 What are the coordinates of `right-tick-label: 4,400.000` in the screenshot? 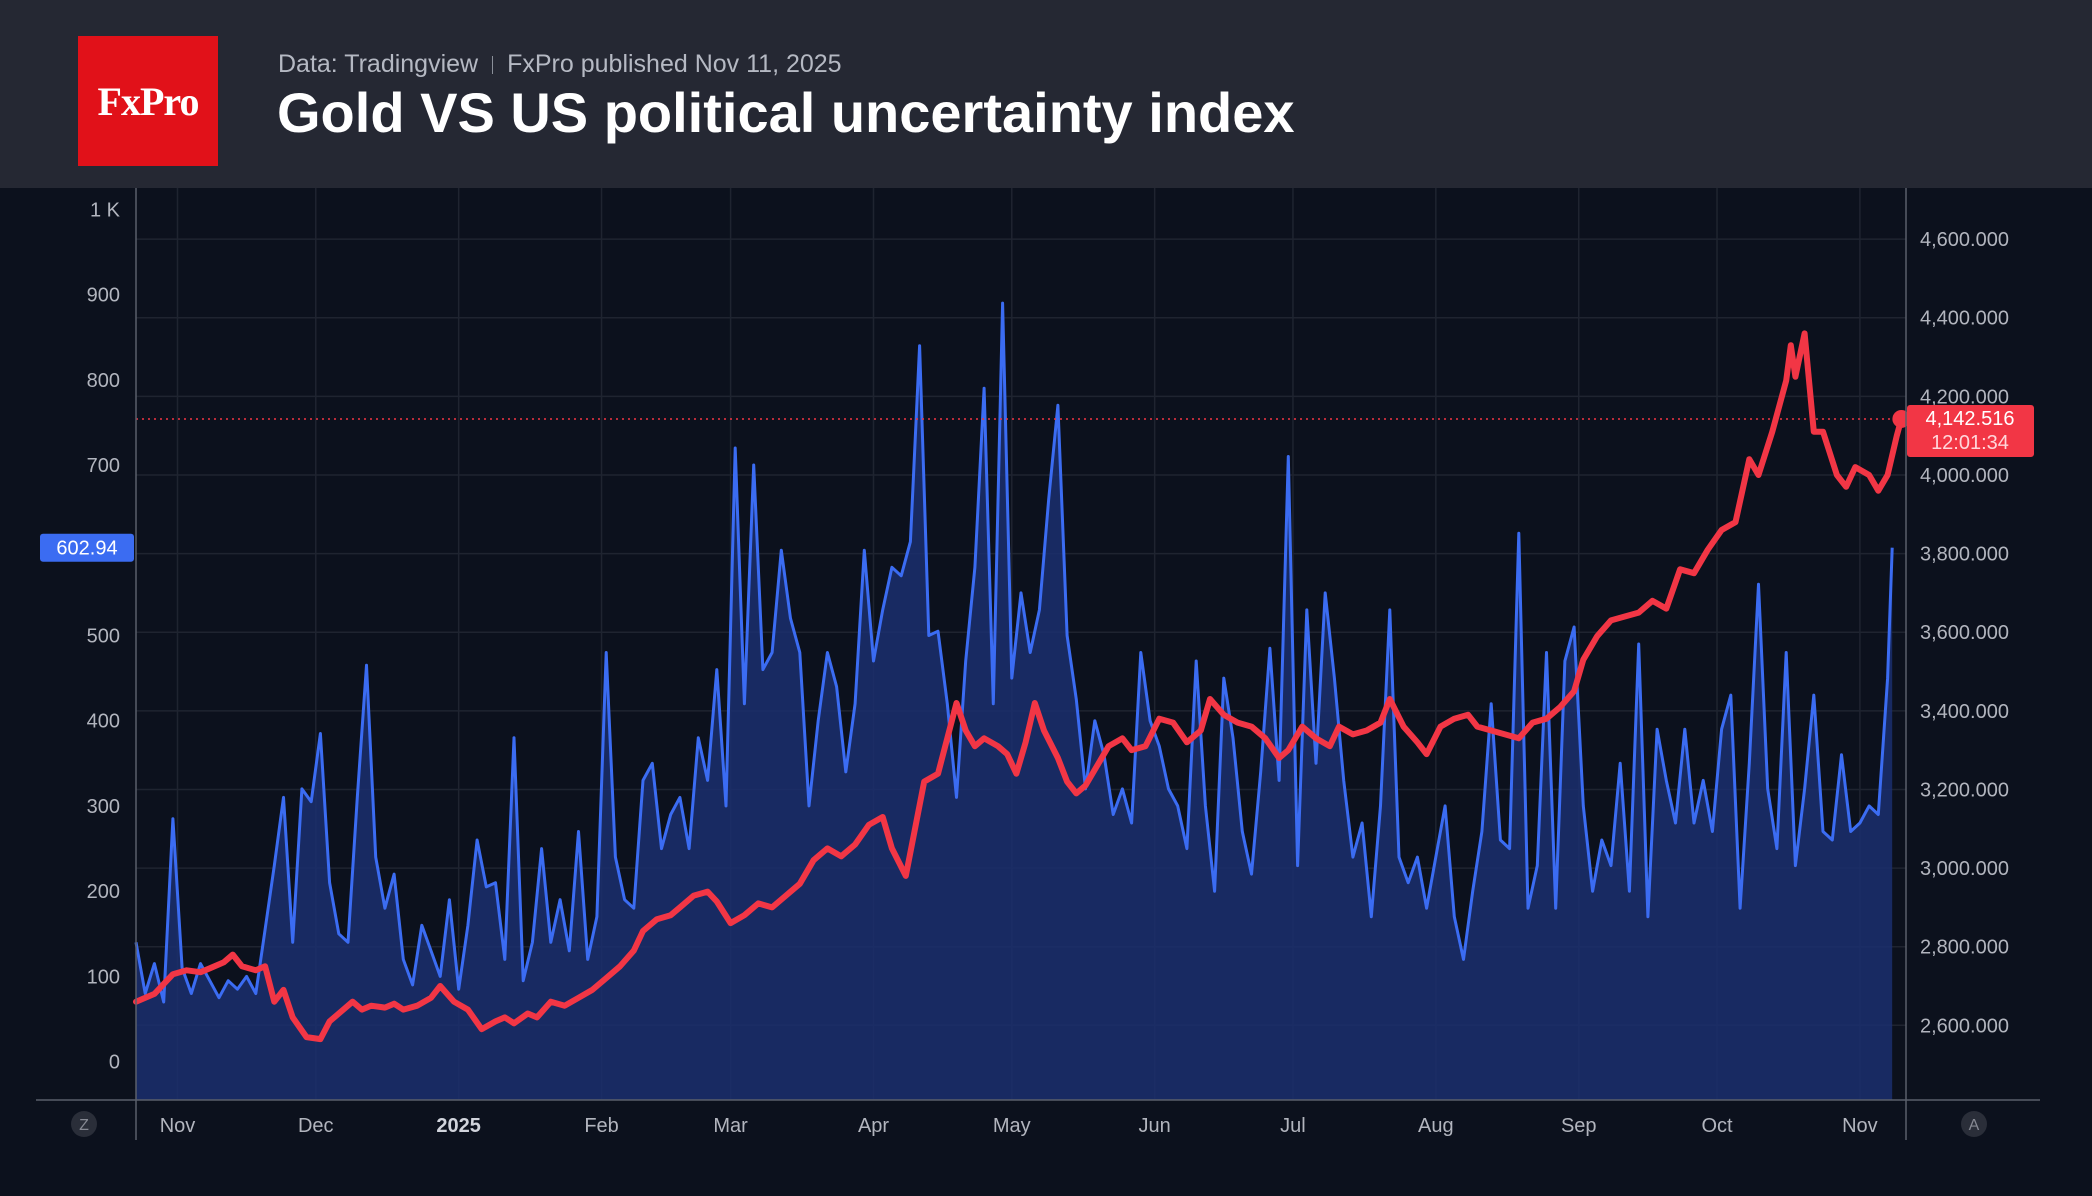 It's located at (1964, 319).